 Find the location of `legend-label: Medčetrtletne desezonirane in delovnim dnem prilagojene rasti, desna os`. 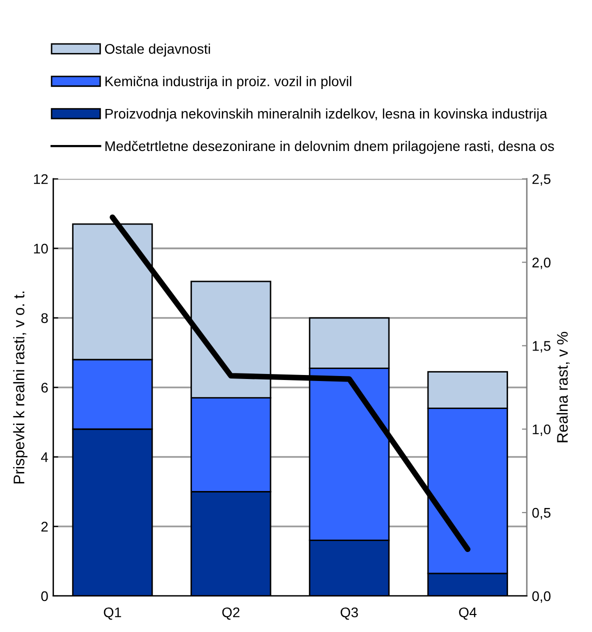

legend-label: Medčetrtletne desezonirane in delovnim dnem prilagojene rasti, desna os is located at coordinates (329, 147).